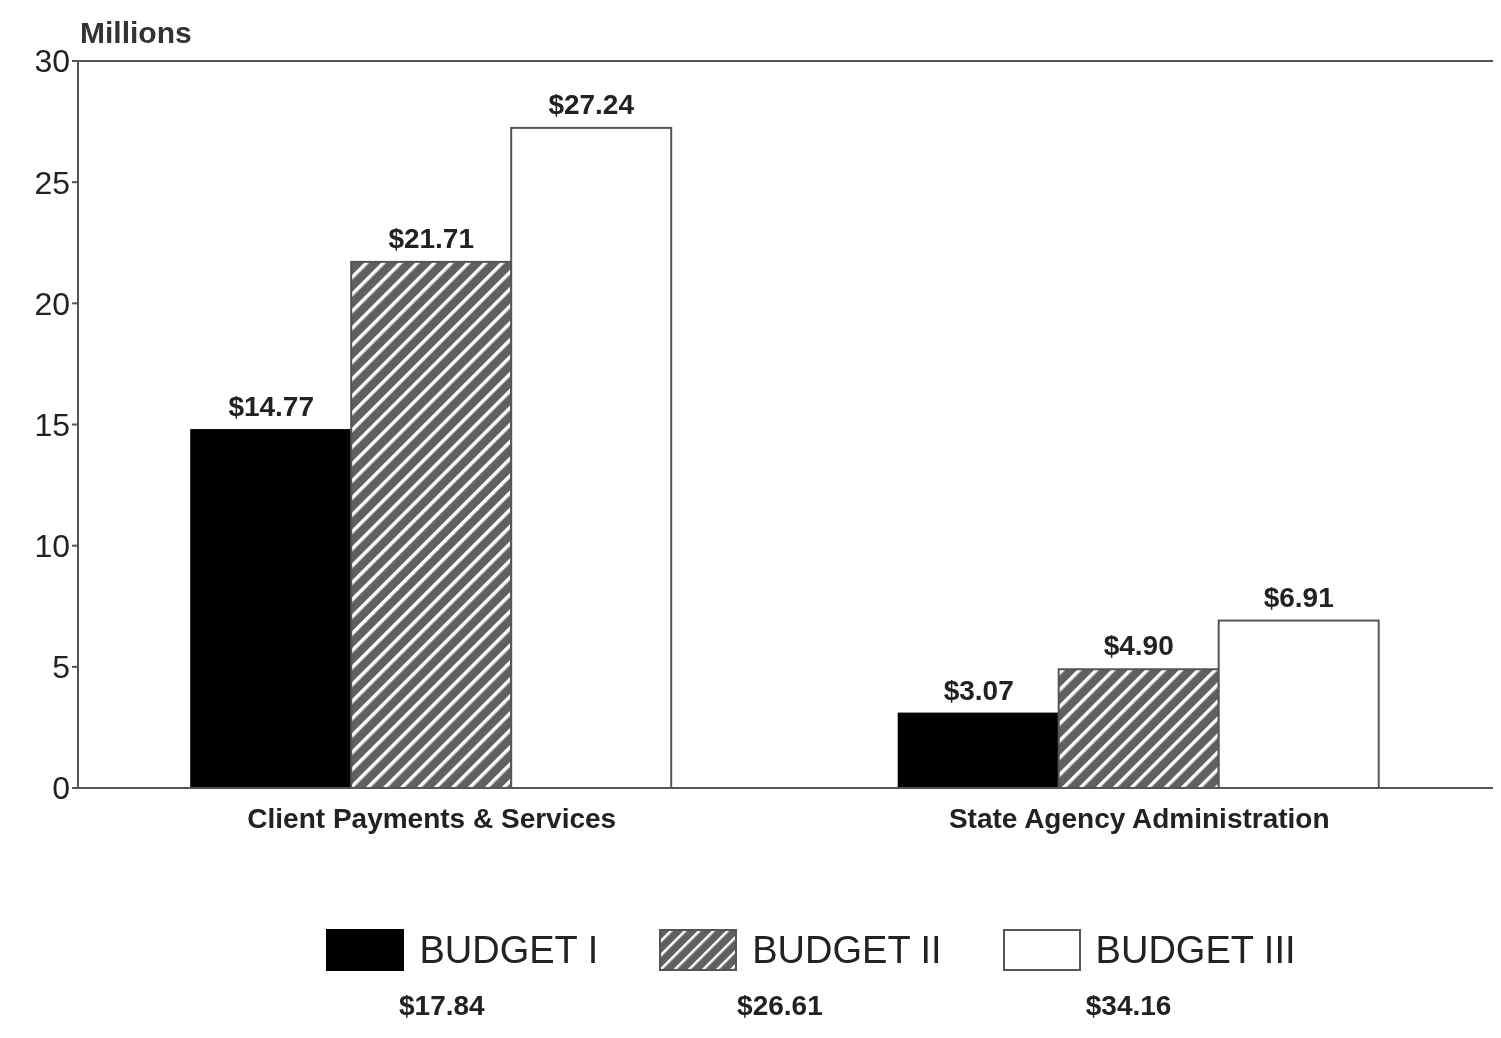 The height and width of the screenshot is (1038, 1501). I want to click on data-label: $6.91, so click(1298, 597).